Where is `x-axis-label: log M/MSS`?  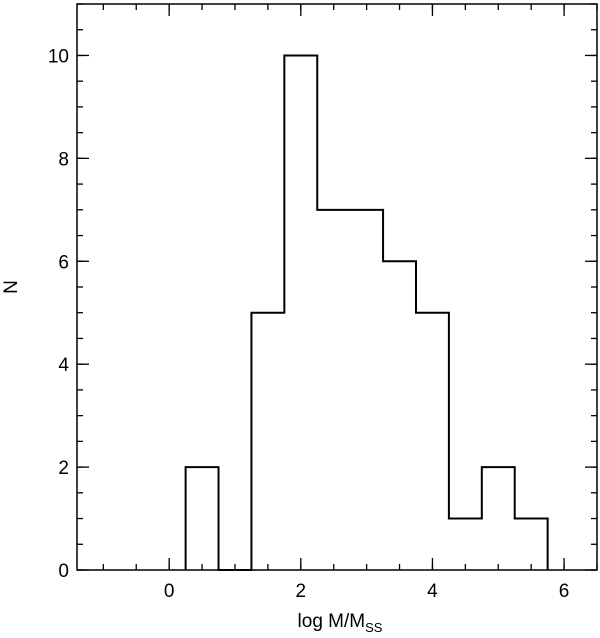
x-axis-label: log M/MSS is located at coordinates (340, 623).